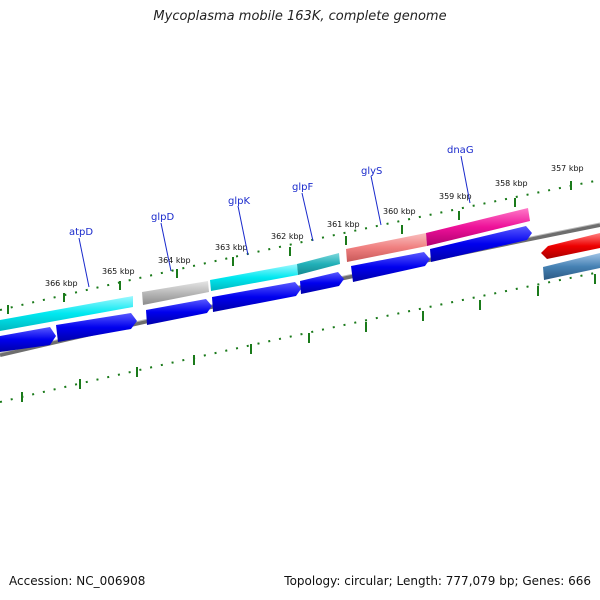 The image size is (600, 600). Describe the element at coordinates (399, 211) in the screenshot. I see `scale-label: 360 kbp` at that location.